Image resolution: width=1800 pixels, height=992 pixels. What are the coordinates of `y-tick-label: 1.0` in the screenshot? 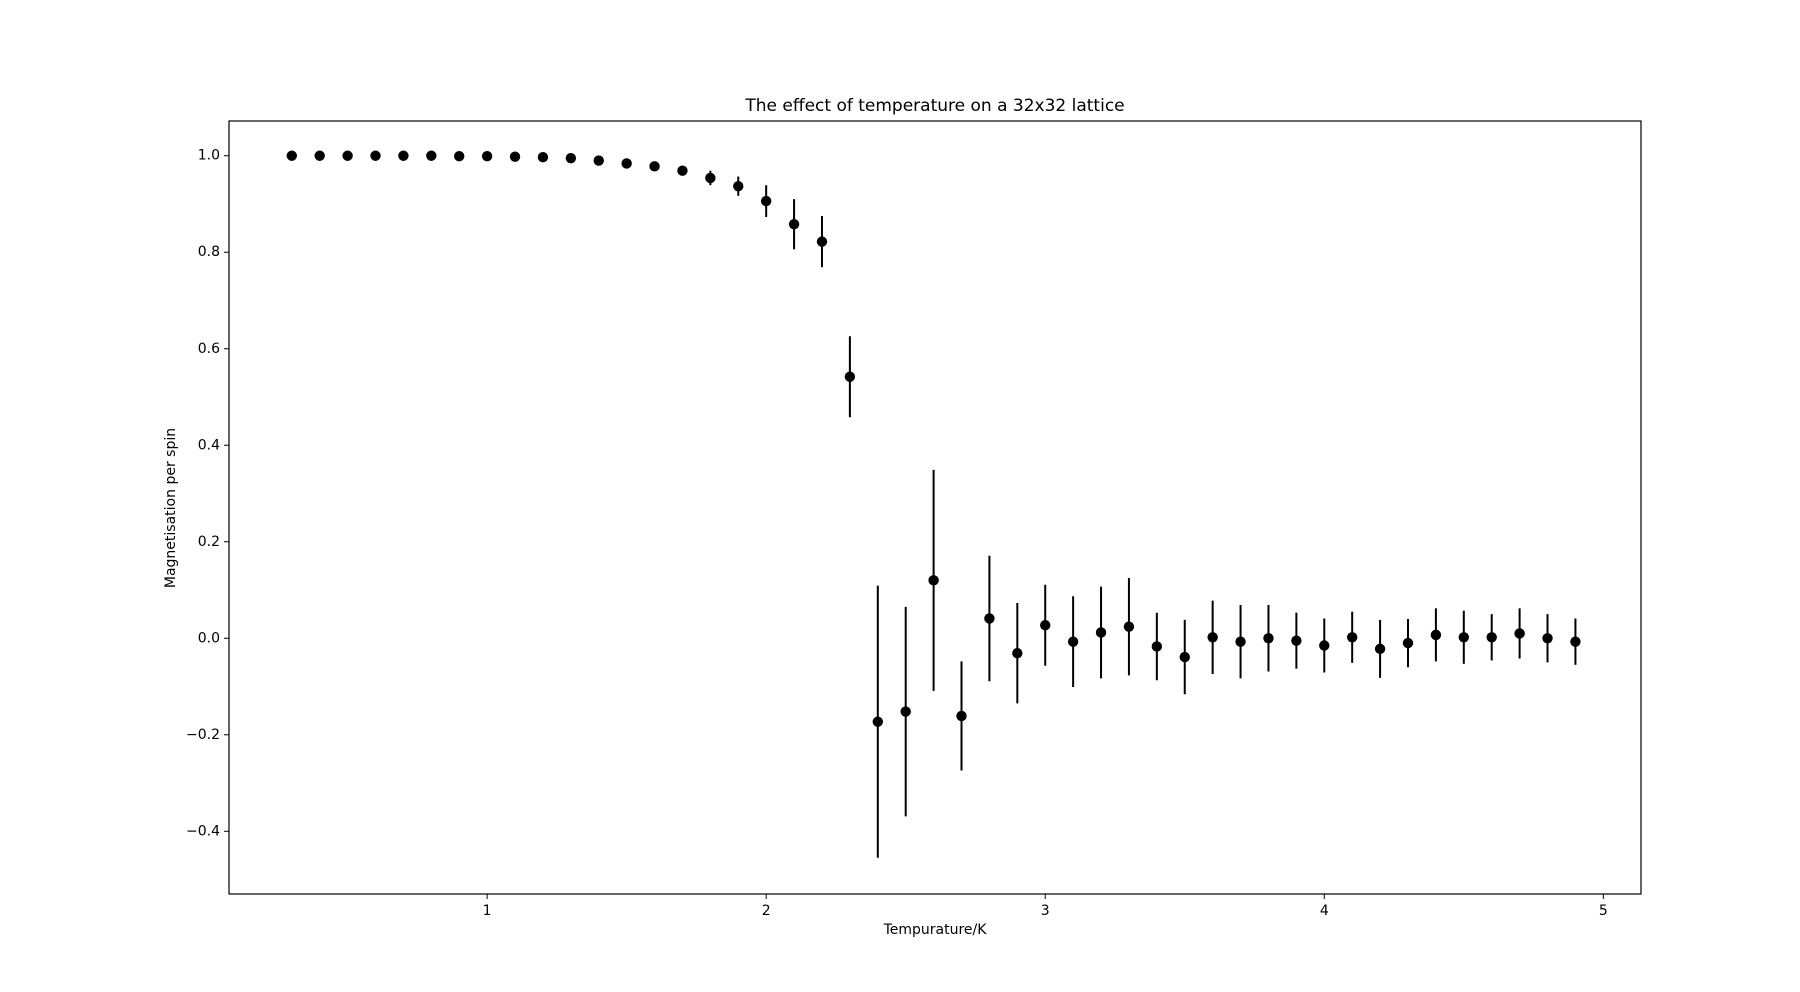 It's located at (209, 156).